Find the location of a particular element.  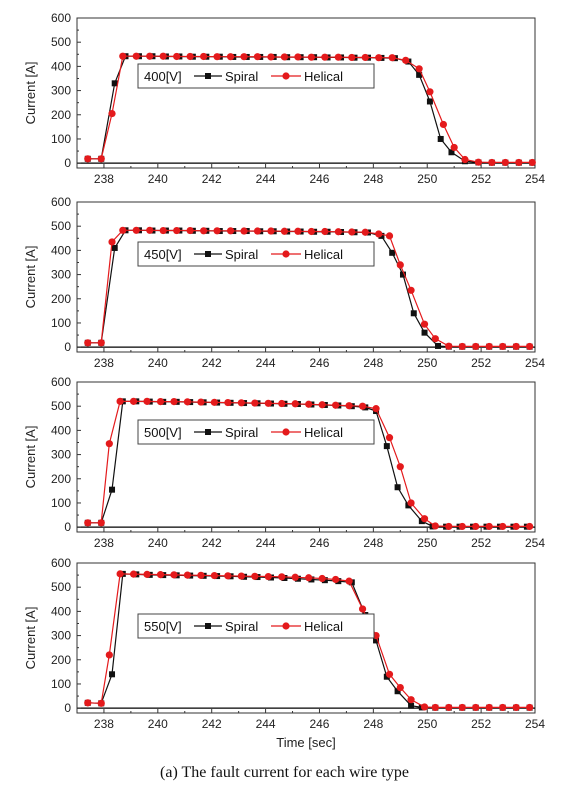

legend-box is located at coordinates (256, 76).